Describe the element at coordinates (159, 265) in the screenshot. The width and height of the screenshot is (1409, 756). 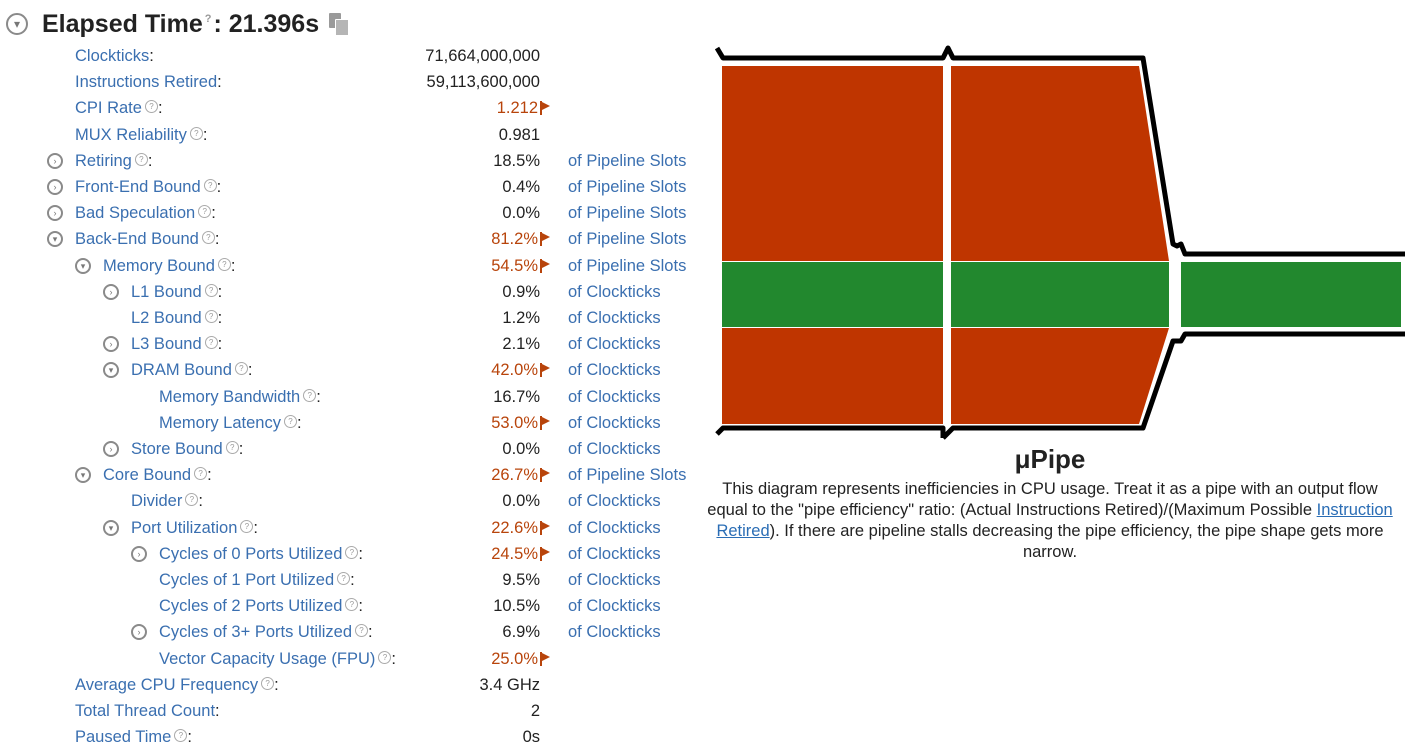
I see `metric-label-text: Memory Bound` at that location.